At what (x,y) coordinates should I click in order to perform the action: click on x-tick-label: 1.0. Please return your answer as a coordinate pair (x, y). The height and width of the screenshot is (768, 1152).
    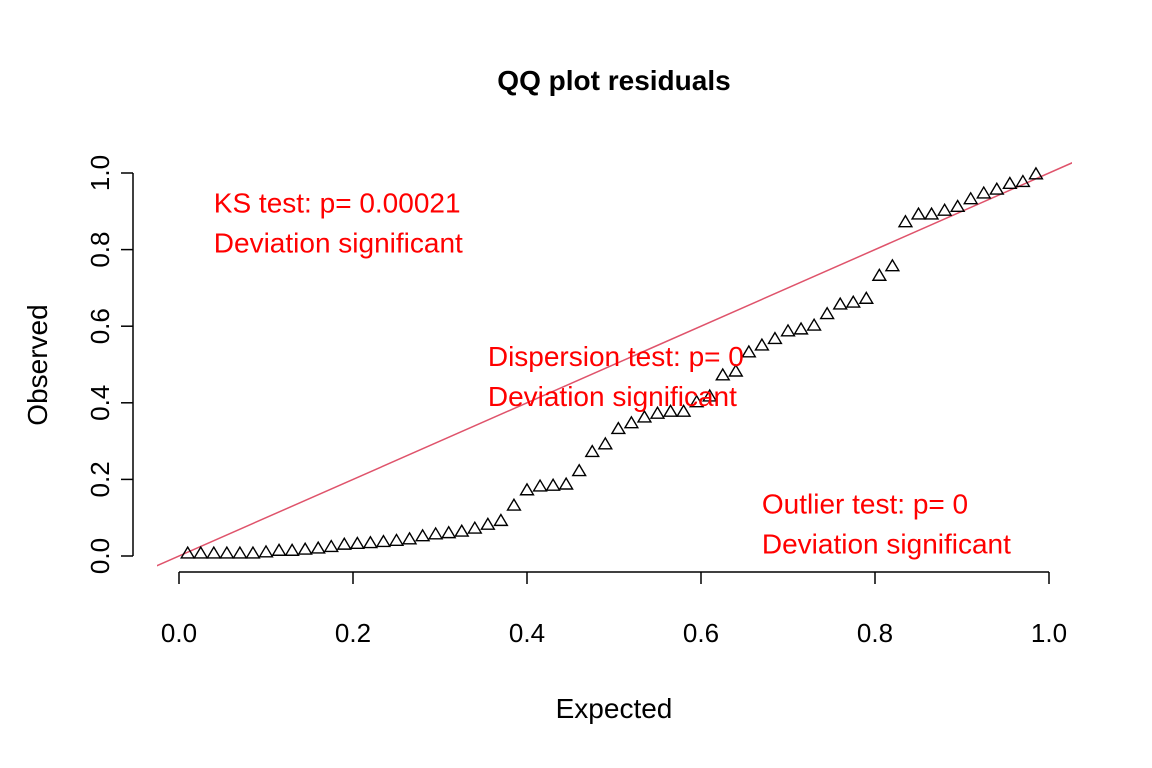
    Looking at the image, I should click on (1049, 633).